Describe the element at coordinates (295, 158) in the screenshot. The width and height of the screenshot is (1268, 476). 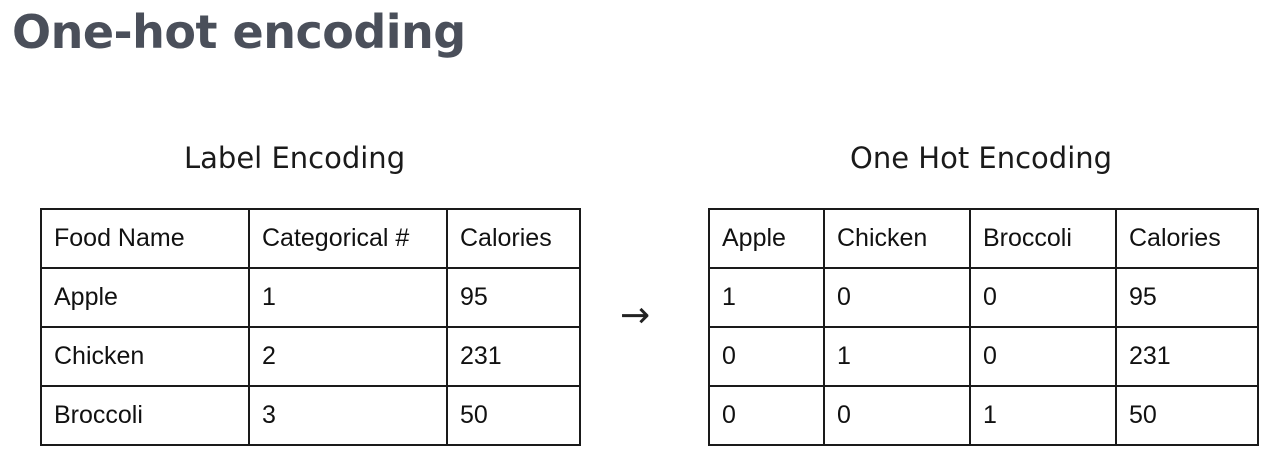
I see `label-encoding-heading: Label Encoding` at that location.